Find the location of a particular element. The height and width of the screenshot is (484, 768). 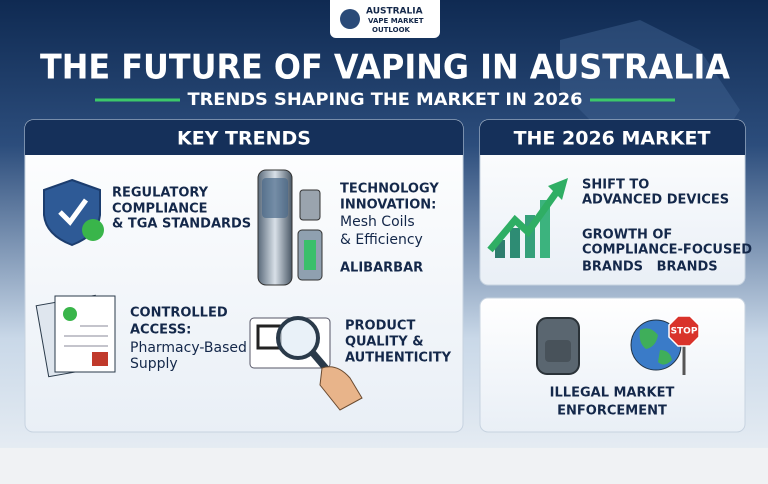

trend-text: Mesh Coils is located at coordinates (377, 222).